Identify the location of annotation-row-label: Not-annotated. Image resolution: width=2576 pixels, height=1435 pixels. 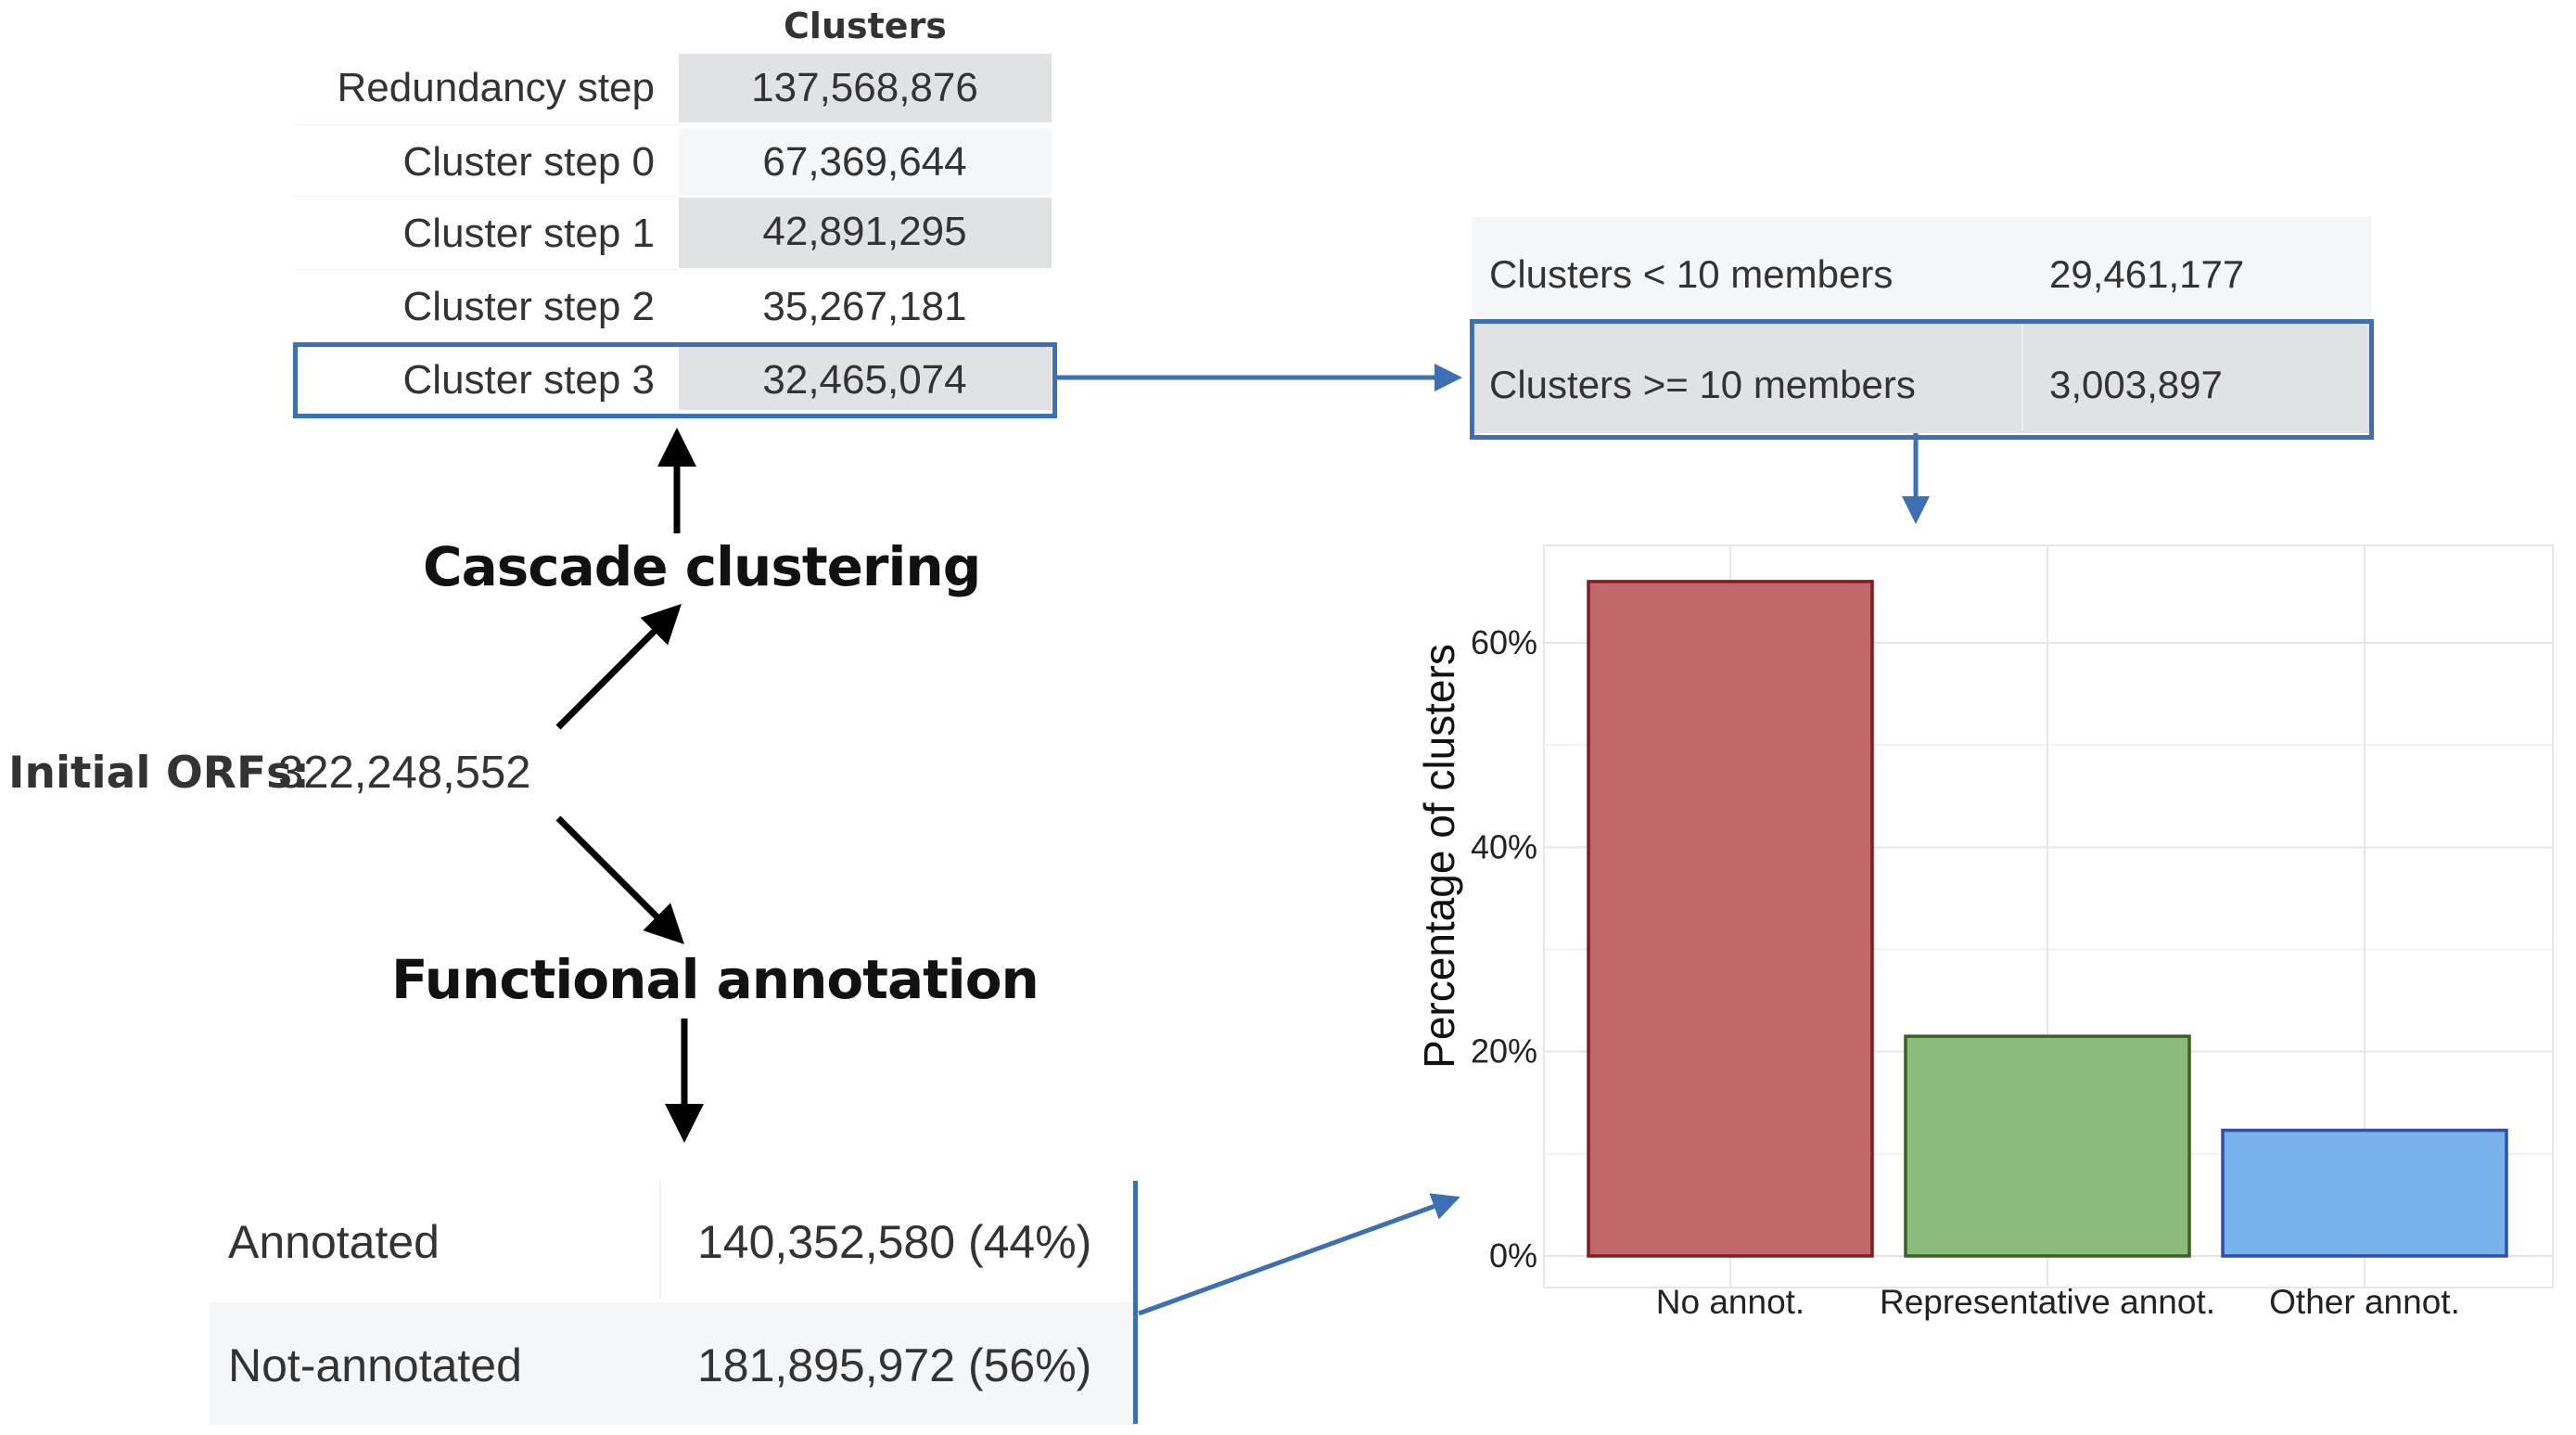
(375, 1365).